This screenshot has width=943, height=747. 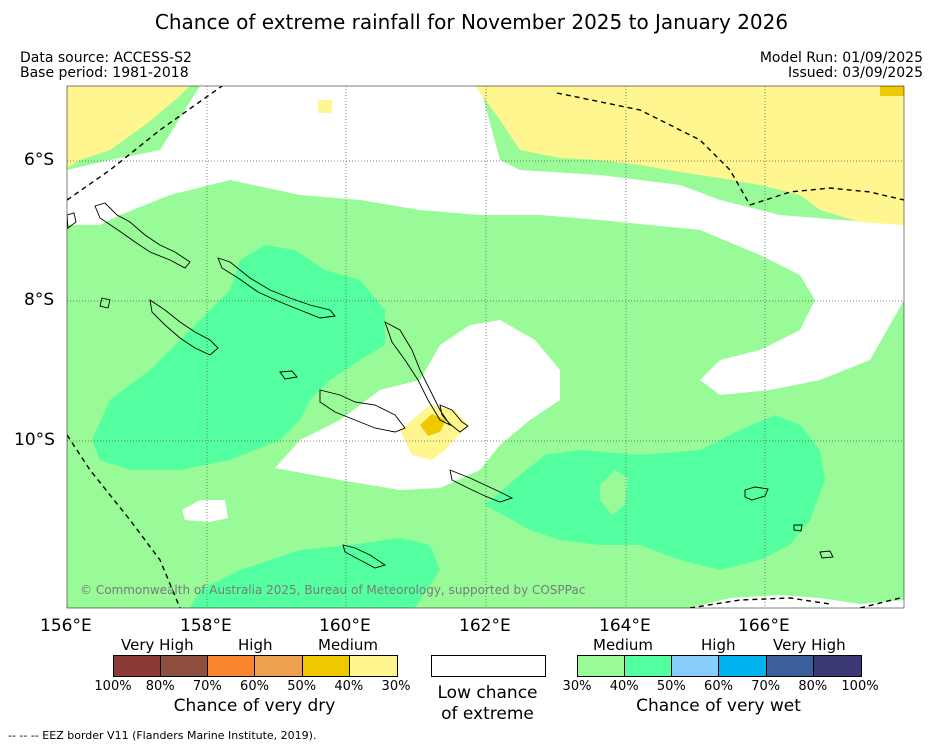 What do you see at coordinates (184, 327) in the screenshot?
I see `island-new-georgia` at bounding box center [184, 327].